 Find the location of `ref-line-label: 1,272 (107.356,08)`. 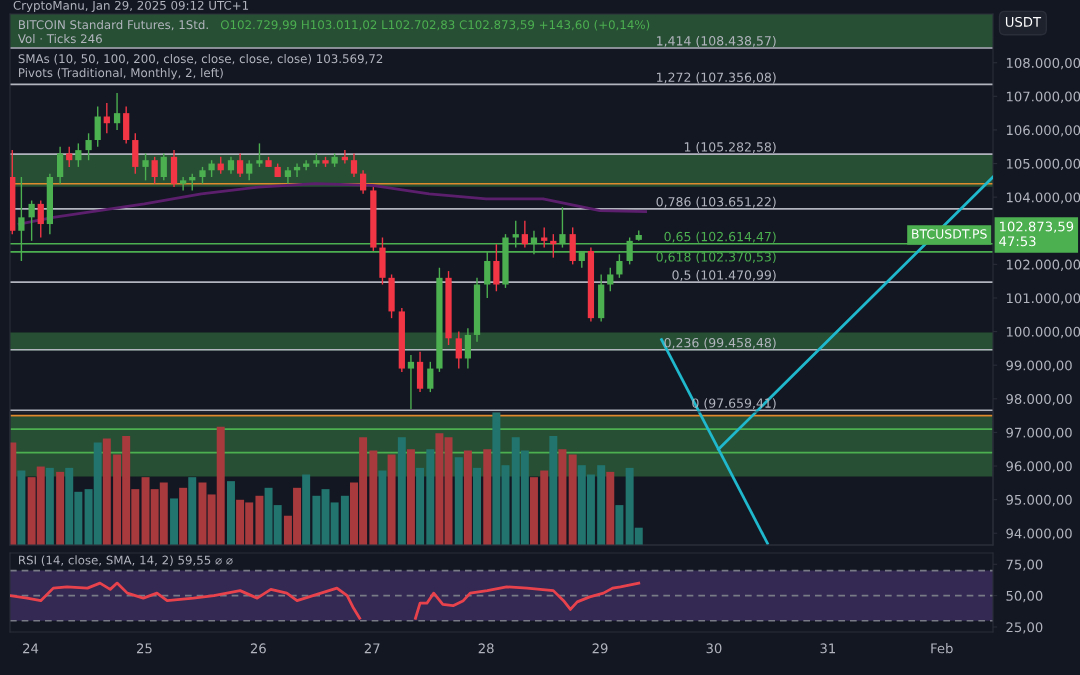

ref-line-label: 1,272 (107.356,08) is located at coordinates (716, 78).